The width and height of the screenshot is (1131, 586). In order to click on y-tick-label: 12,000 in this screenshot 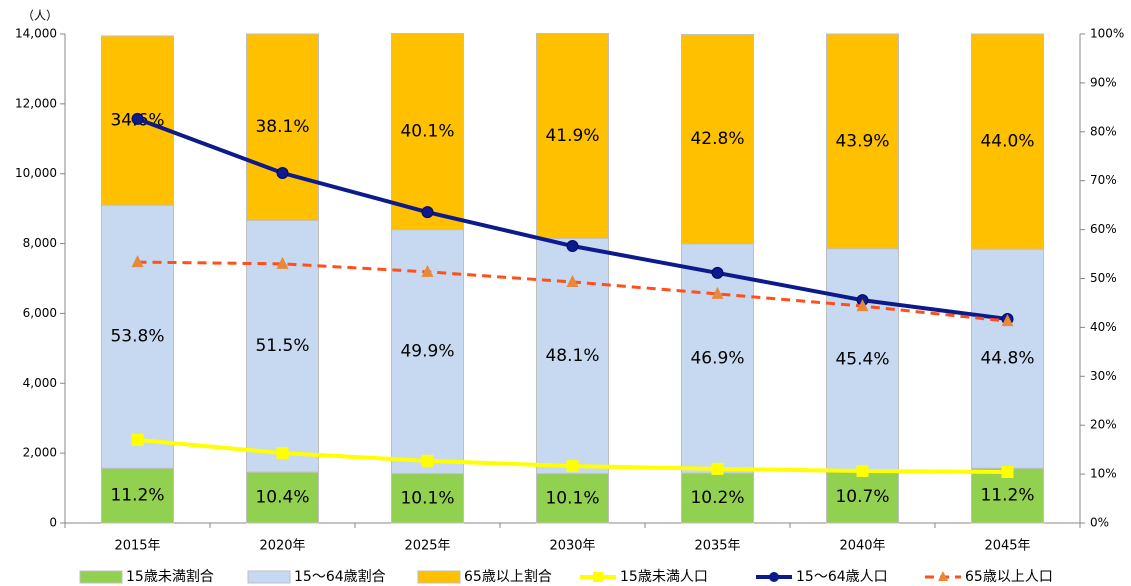, I will do `click(36, 103)`.